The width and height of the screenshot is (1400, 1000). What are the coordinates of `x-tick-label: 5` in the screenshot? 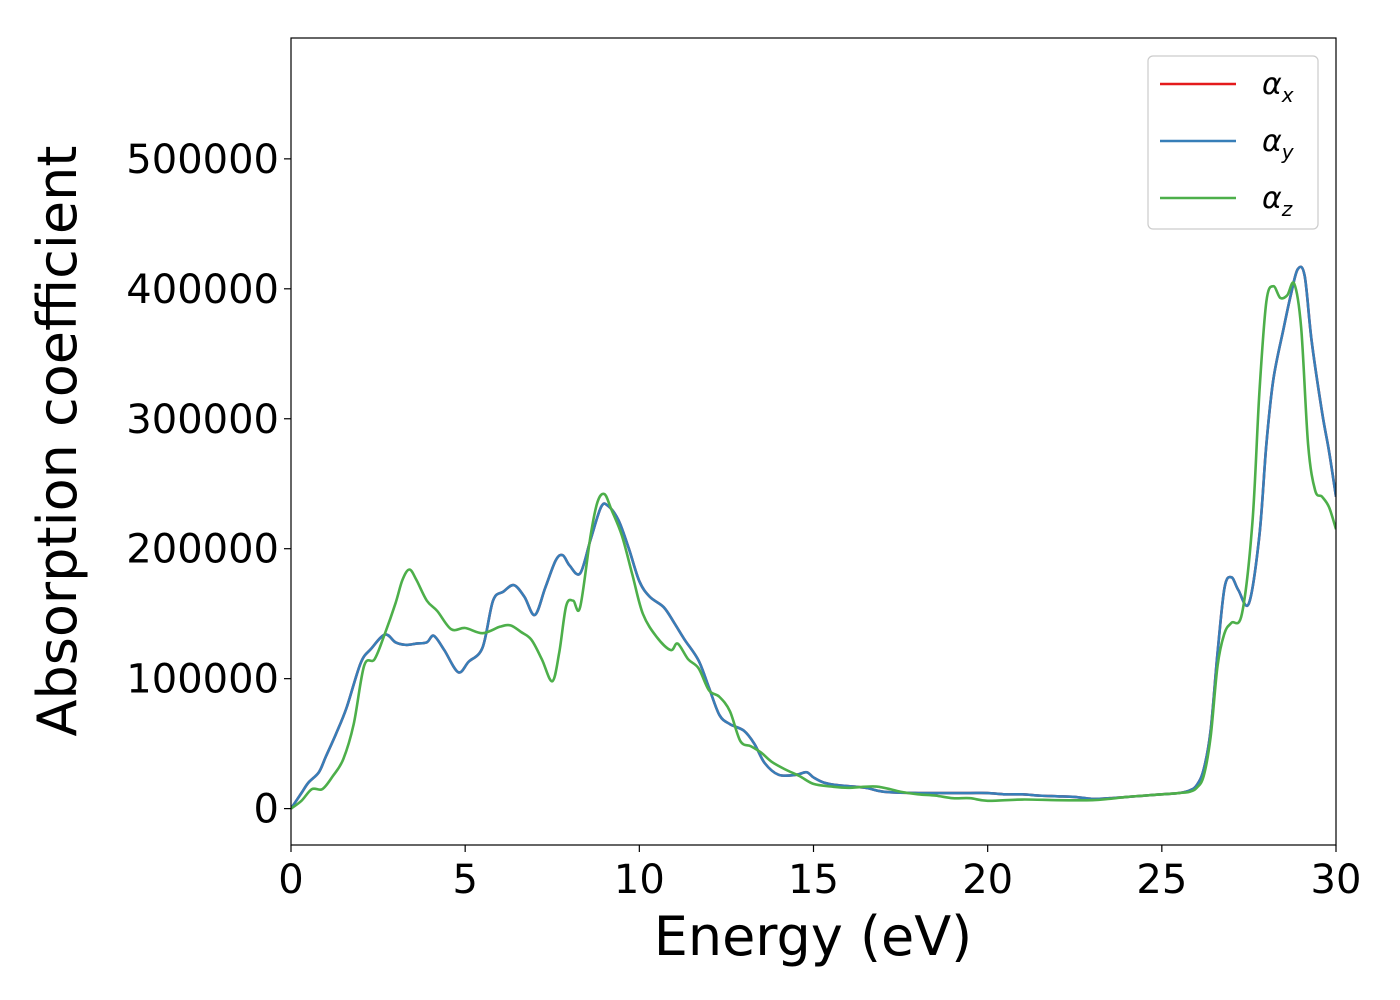 It's located at (464, 880).